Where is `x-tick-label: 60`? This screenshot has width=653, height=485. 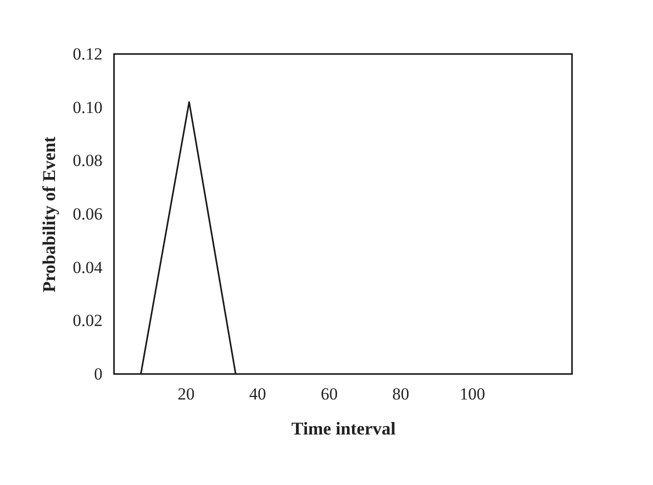 x-tick-label: 60 is located at coordinates (329, 394).